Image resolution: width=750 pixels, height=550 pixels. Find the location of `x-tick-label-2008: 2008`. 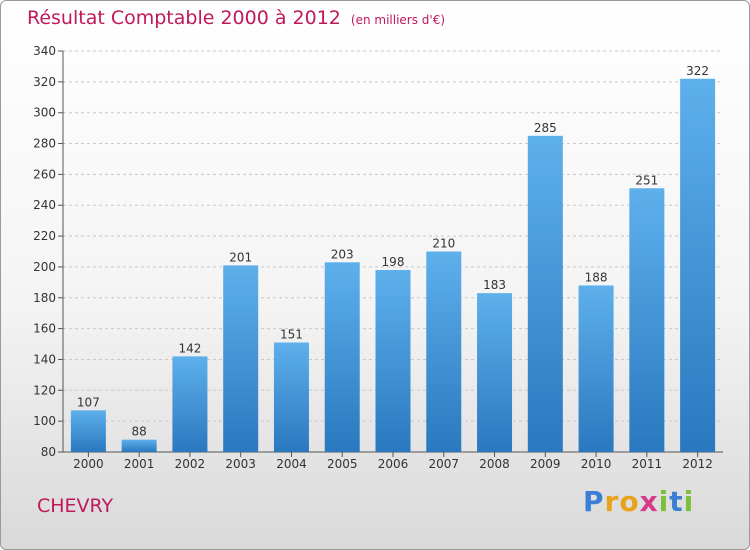

x-tick-label-2008: 2008 is located at coordinates (494, 464).